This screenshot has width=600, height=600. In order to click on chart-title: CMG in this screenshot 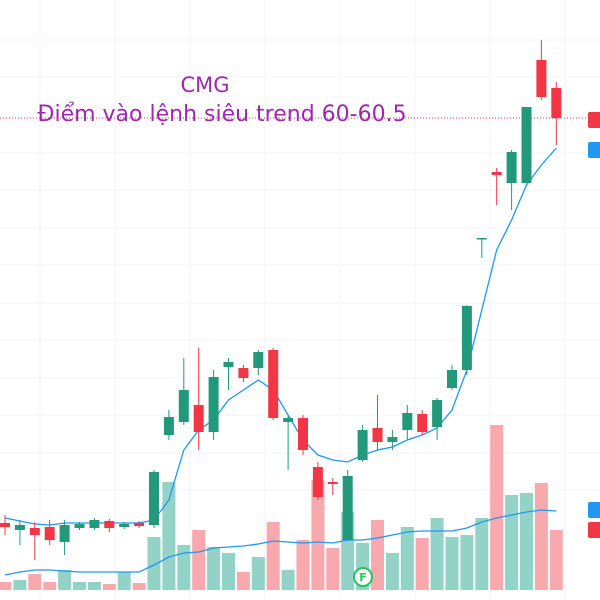, I will do `click(204, 85)`.